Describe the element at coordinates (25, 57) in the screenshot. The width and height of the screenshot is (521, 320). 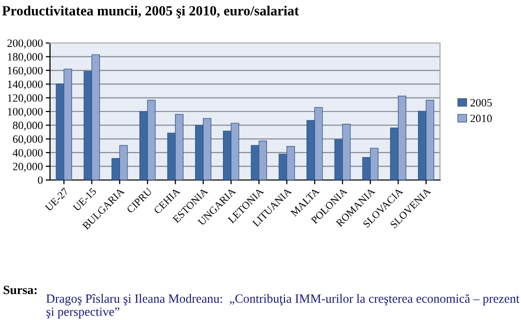
I see `y-tick-label: 180,000` at that location.